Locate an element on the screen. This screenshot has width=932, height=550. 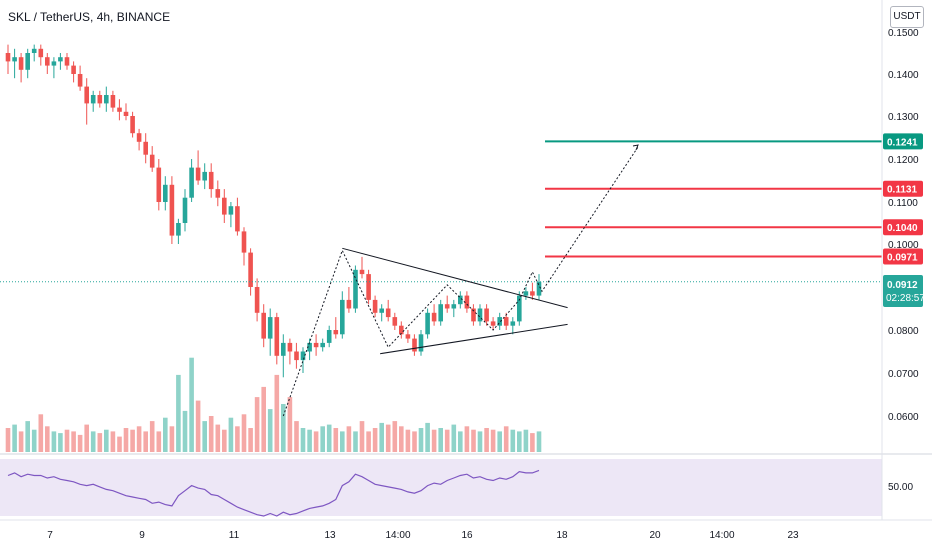
rsi-axis: 50.00 is located at coordinates (900, 487).